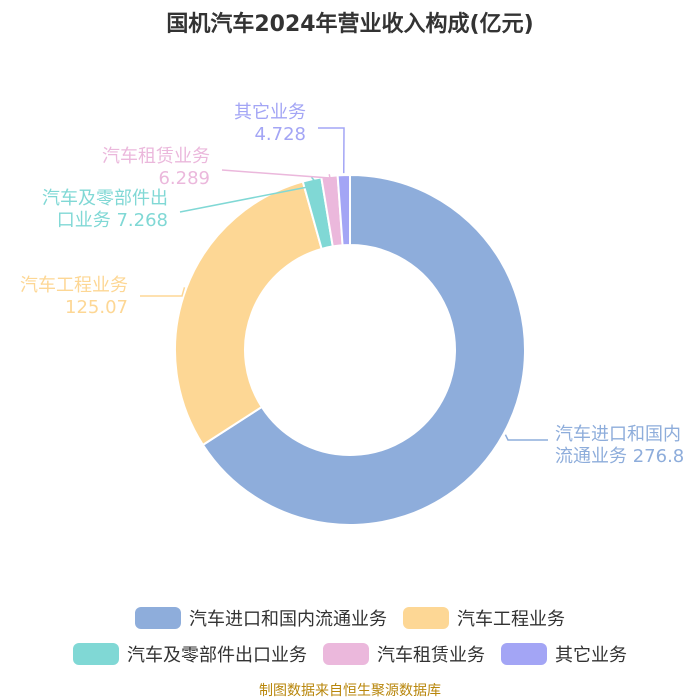  Describe the element at coordinates (184, 178) in the screenshot. I see `slice-label: 6.289` at that location.